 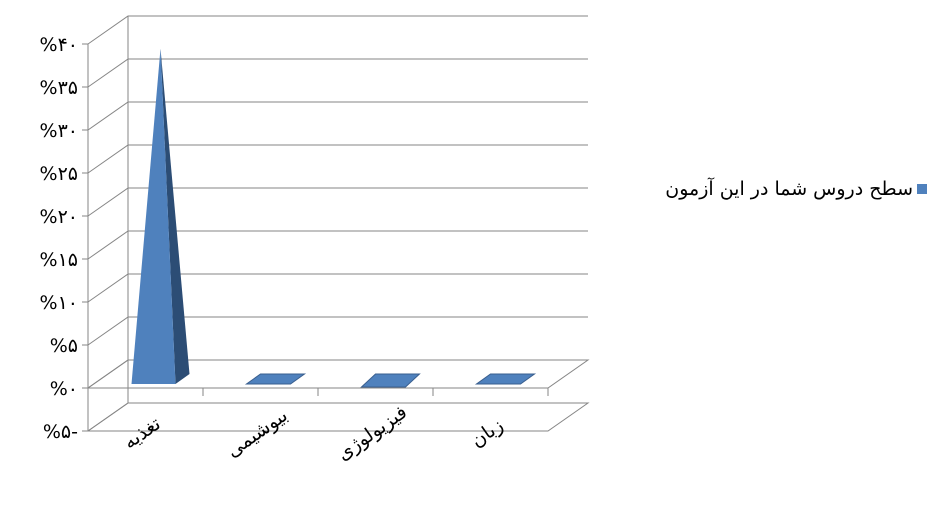 I want to click on bar-front-face, so click(x=153, y=216).